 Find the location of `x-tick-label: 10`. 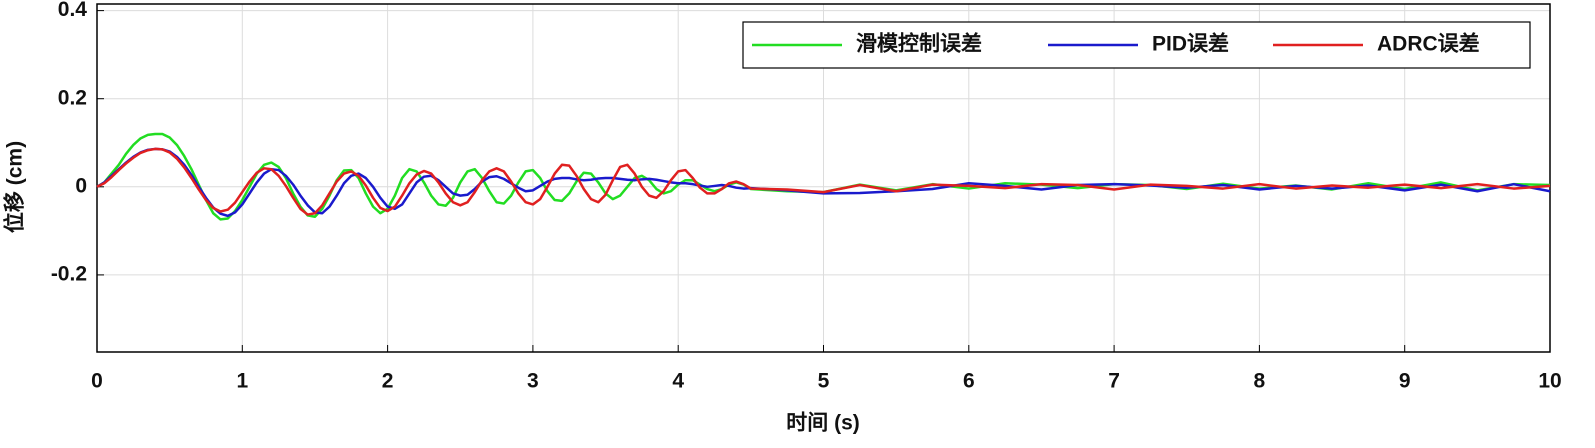

x-tick-label: 10 is located at coordinates (1549, 381).